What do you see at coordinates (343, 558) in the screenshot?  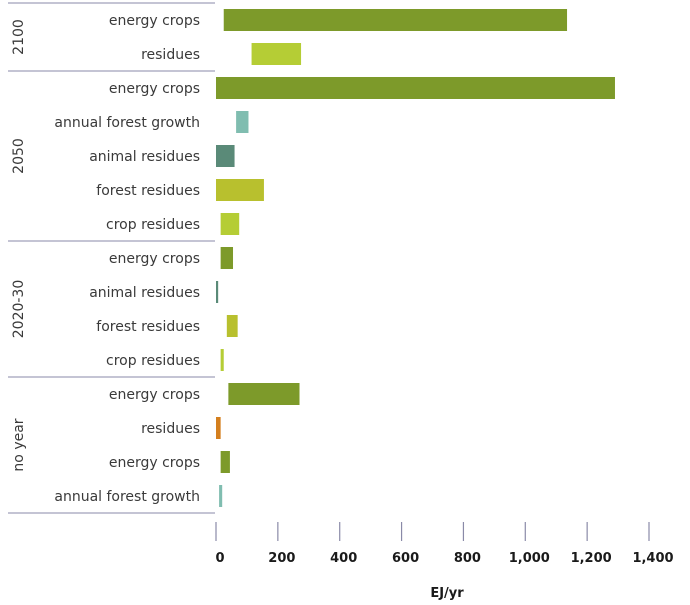 I see `x-tick-label: 400` at bounding box center [343, 558].